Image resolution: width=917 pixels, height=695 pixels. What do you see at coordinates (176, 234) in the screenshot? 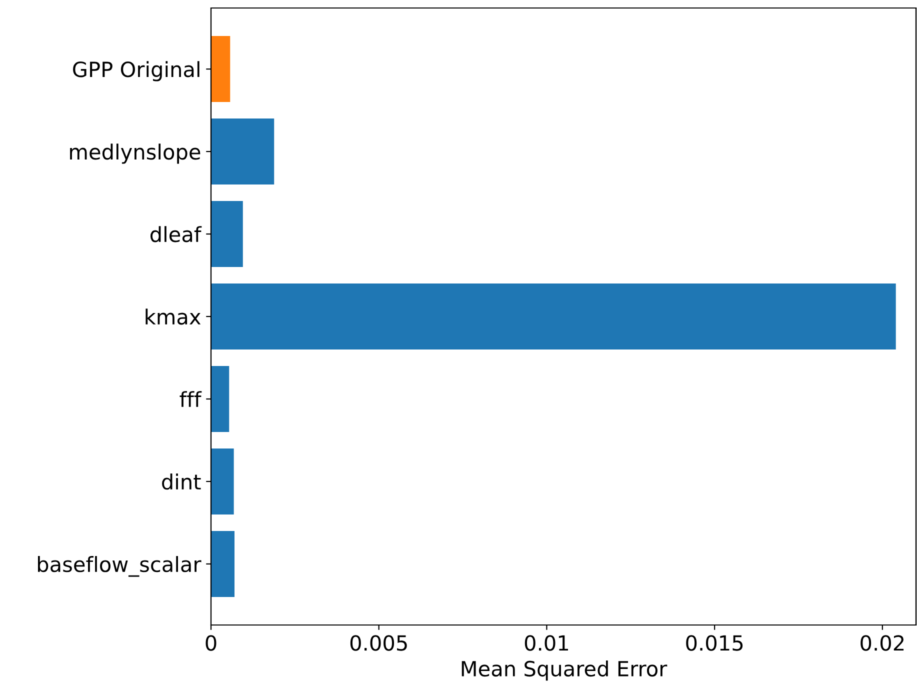
I see `y-tick-label: dleaf` at bounding box center [176, 234].